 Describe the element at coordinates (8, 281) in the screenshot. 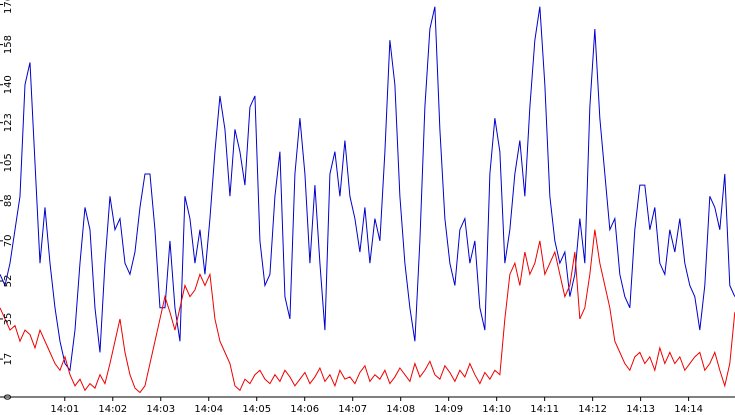

I see `y-tick-label: 52` at that location.